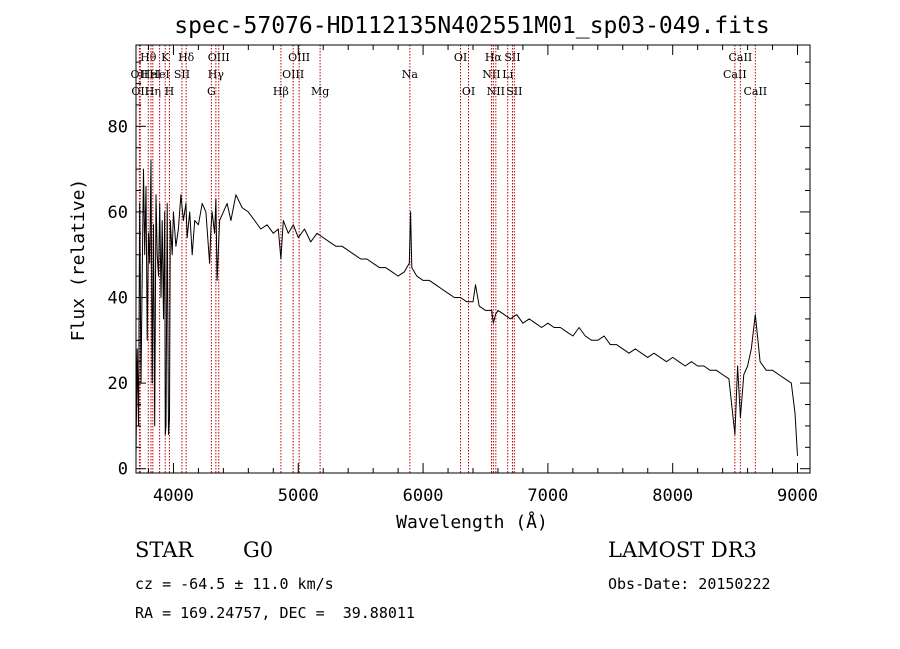 This screenshot has width=900, height=649. What do you see at coordinates (118, 213) in the screenshot?
I see `y-tick-label-60: 60` at bounding box center [118, 213].